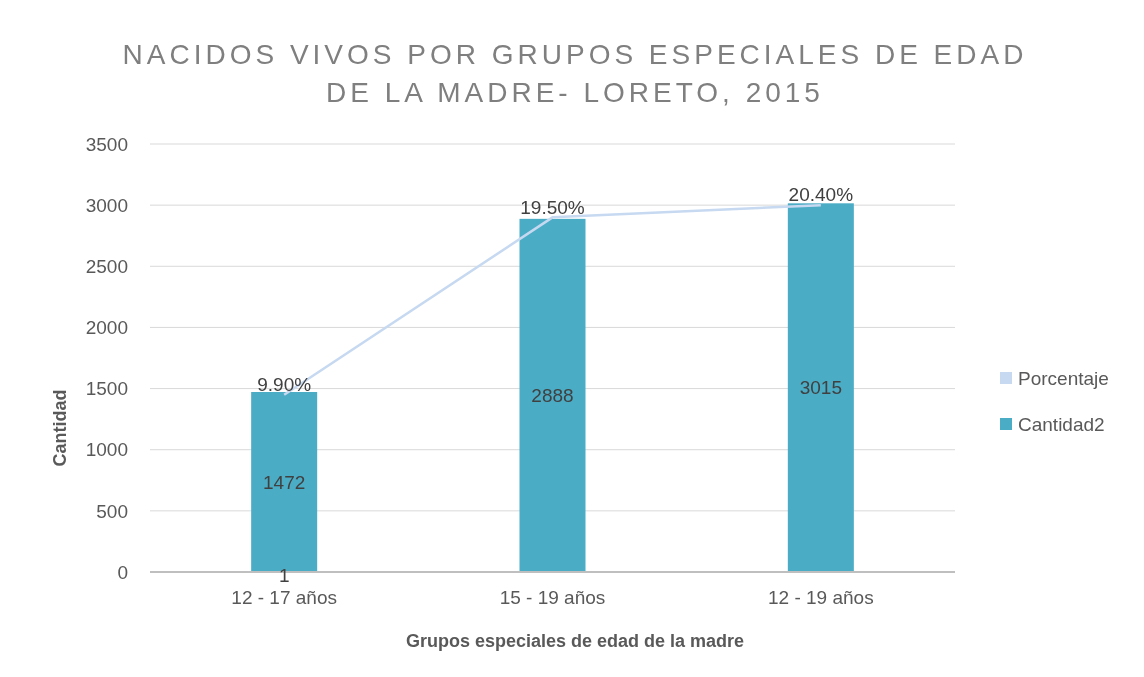 This screenshot has height=677, width=1144. What do you see at coordinates (1061, 424) in the screenshot?
I see `legend-label: Cantidad2` at bounding box center [1061, 424].